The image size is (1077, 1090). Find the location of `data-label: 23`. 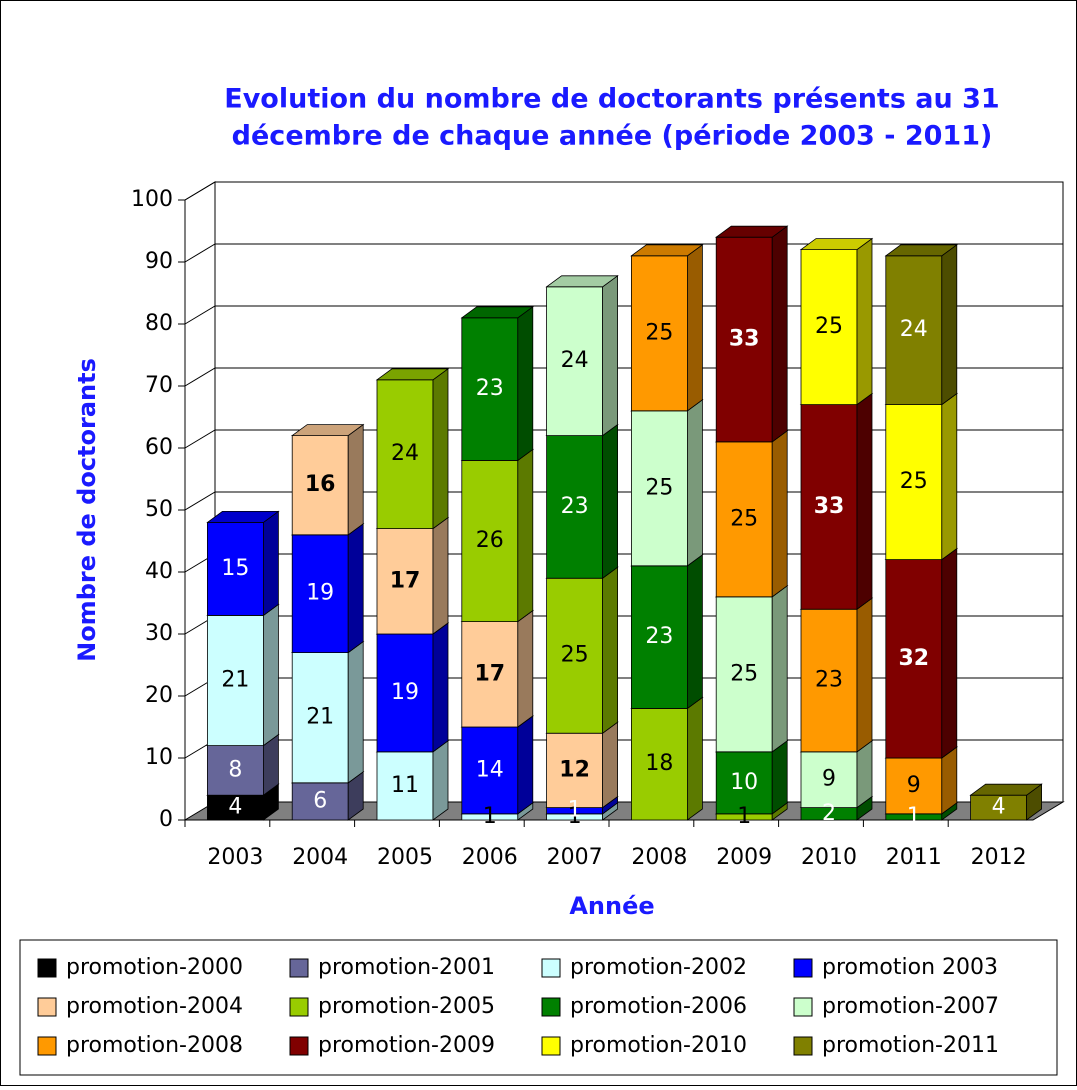

data-label: 23 is located at coordinates (490, 388).